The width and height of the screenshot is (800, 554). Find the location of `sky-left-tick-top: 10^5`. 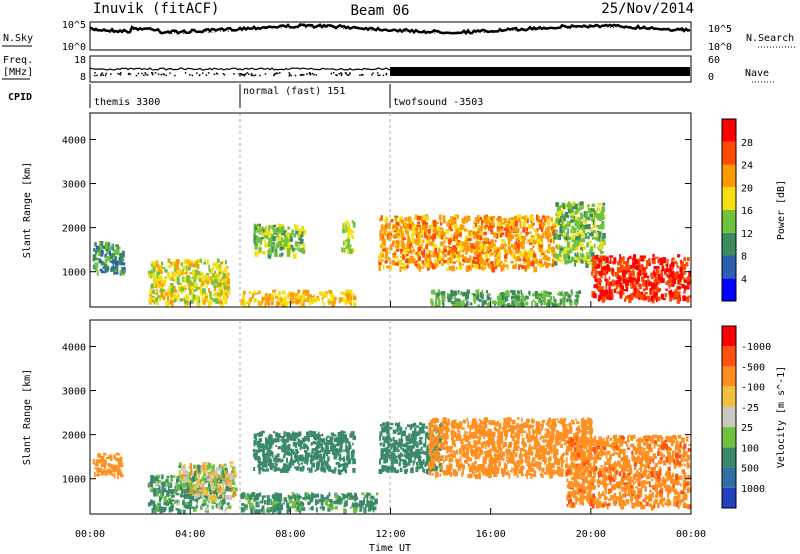

sky-left-tick-top: 10^5 is located at coordinates (74, 25).